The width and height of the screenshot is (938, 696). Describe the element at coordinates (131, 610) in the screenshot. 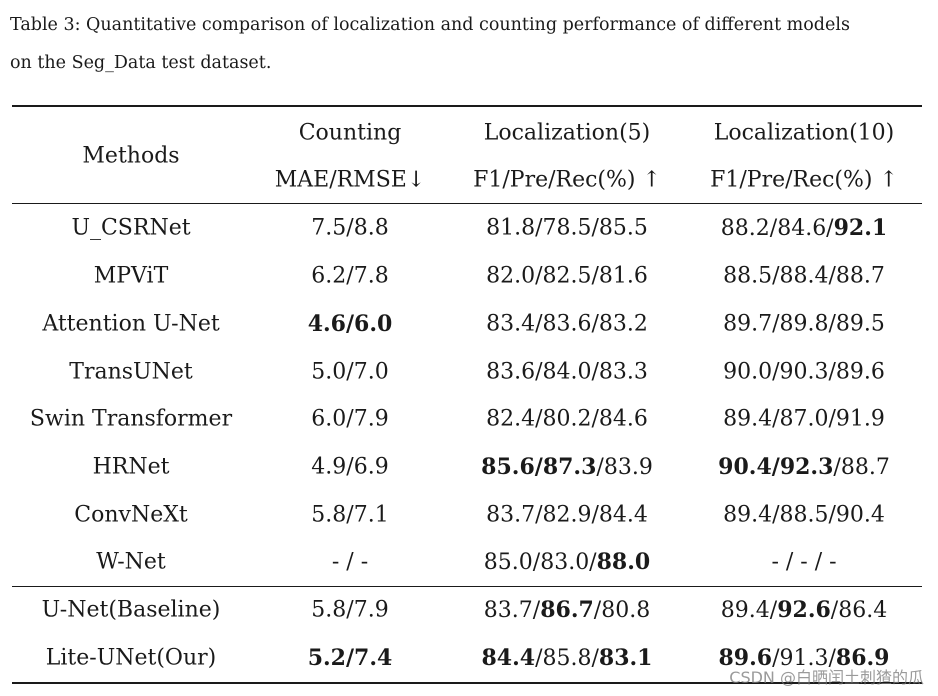

I see `method-cell: U-Net(Baseline)` at that location.